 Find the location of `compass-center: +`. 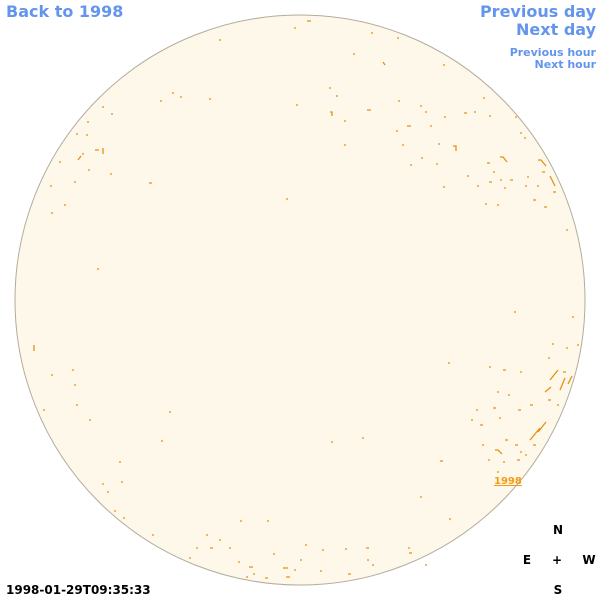

compass-center: + is located at coordinates (557, 560).